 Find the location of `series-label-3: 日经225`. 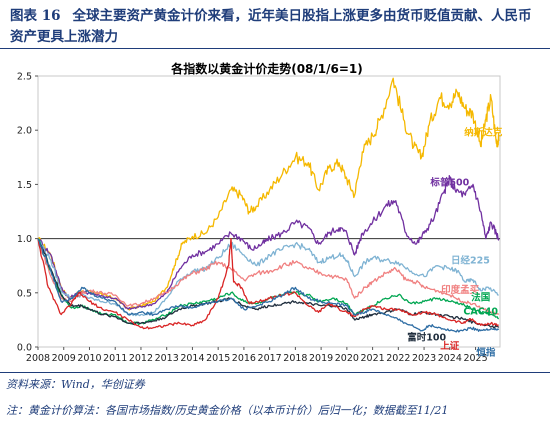

series-label-3: 日经225 is located at coordinates (470, 261).